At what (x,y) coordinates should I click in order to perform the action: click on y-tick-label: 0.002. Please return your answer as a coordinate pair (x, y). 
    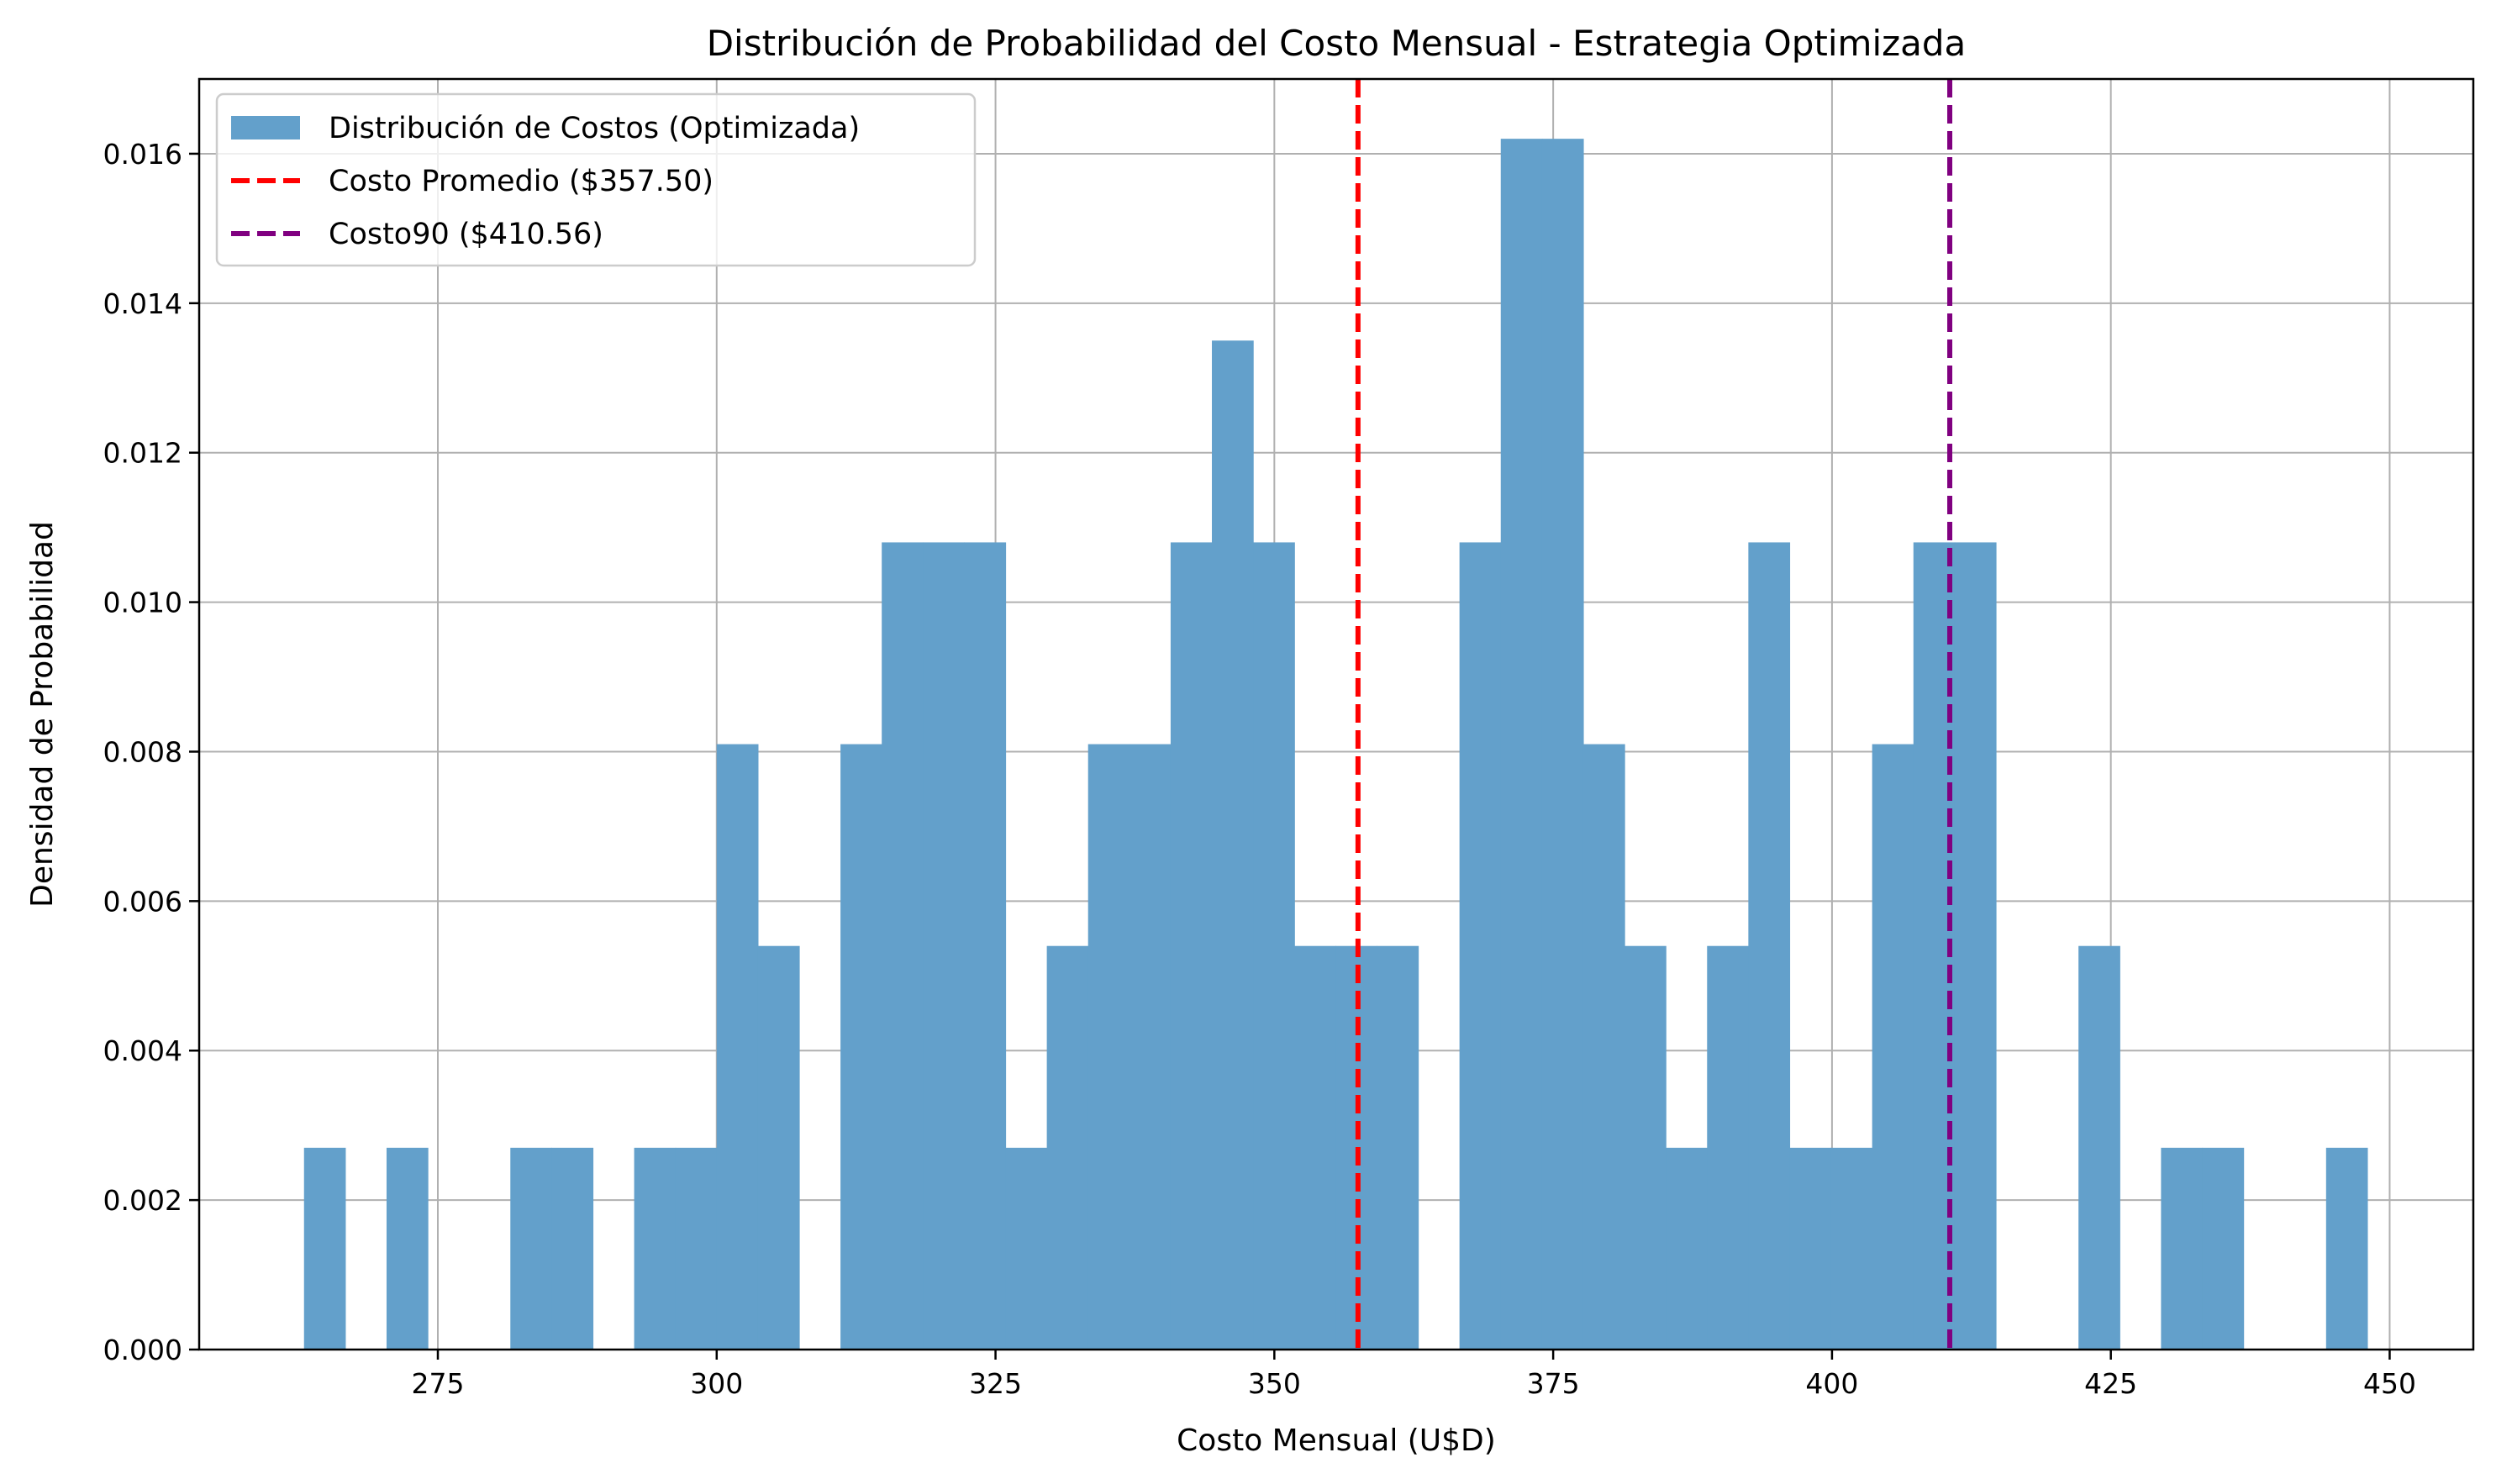
    Looking at the image, I should click on (142, 1201).